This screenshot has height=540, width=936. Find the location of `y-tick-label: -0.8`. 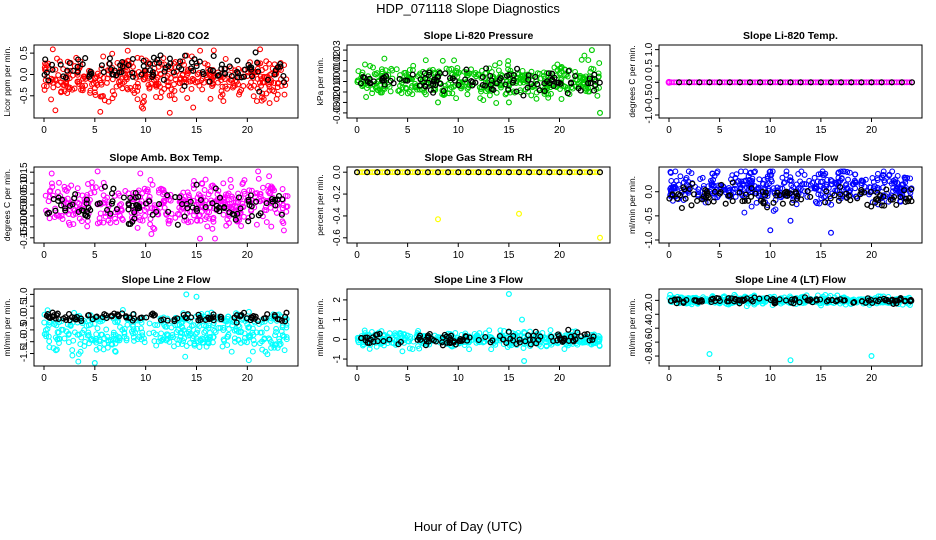

y-tick-label: -0.8 is located at coordinates (649, 356).